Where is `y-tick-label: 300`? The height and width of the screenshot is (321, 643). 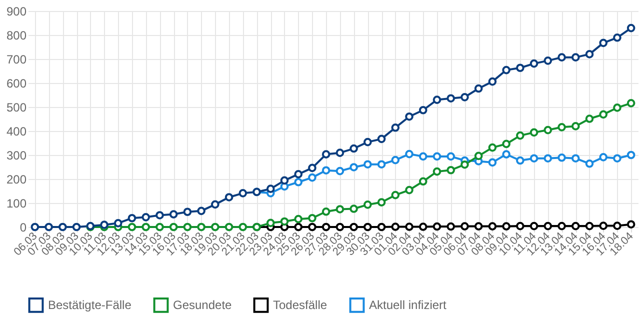
y-tick-label: 300 is located at coordinates (16, 155).